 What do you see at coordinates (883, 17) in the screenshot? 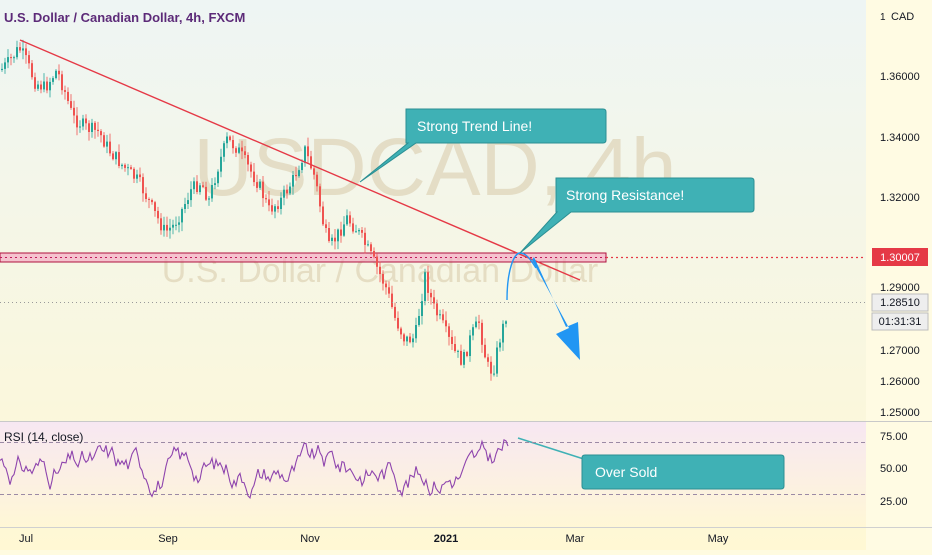
I see `axis-mark-1: 1` at bounding box center [883, 17].